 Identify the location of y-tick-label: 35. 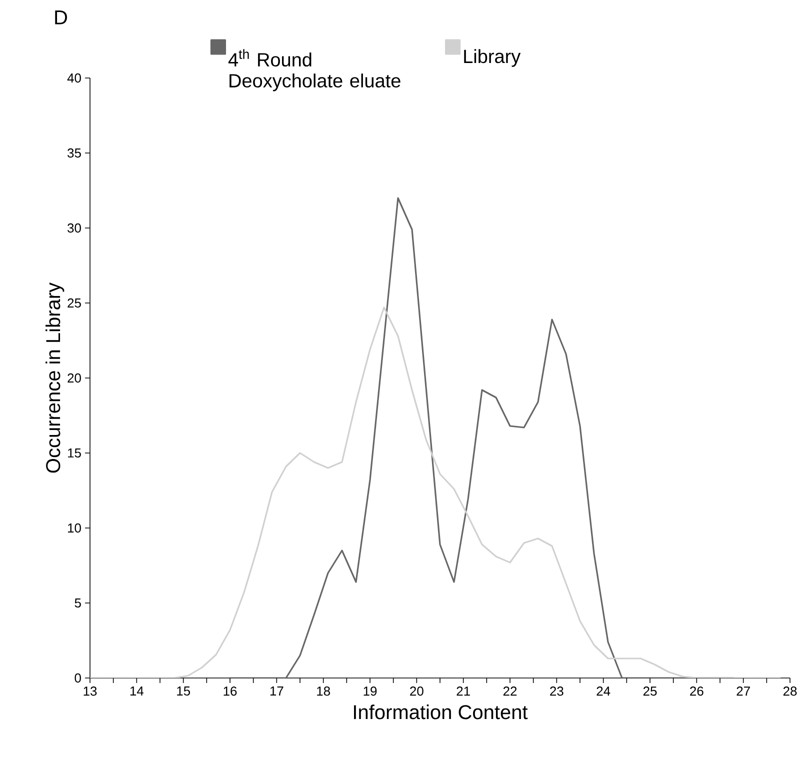
(74, 153).